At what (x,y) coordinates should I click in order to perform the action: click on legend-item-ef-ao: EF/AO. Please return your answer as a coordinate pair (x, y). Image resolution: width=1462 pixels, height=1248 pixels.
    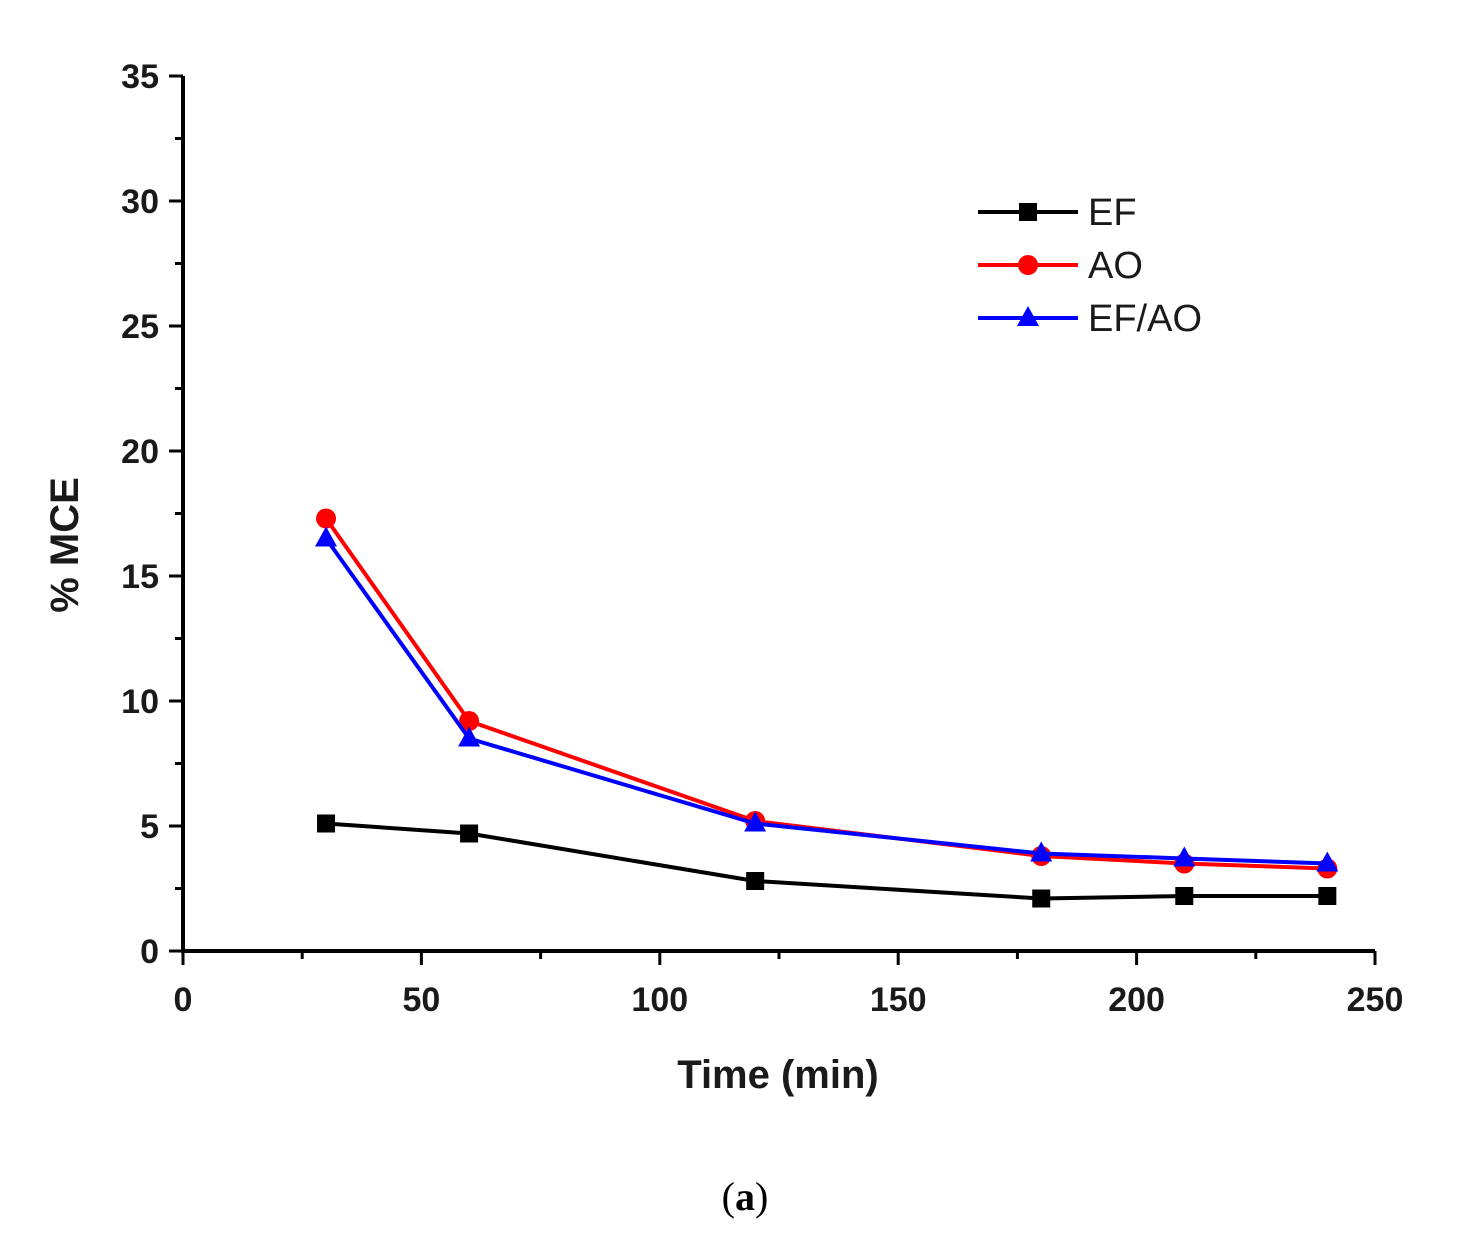
    Looking at the image, I should click on (1090, 319).